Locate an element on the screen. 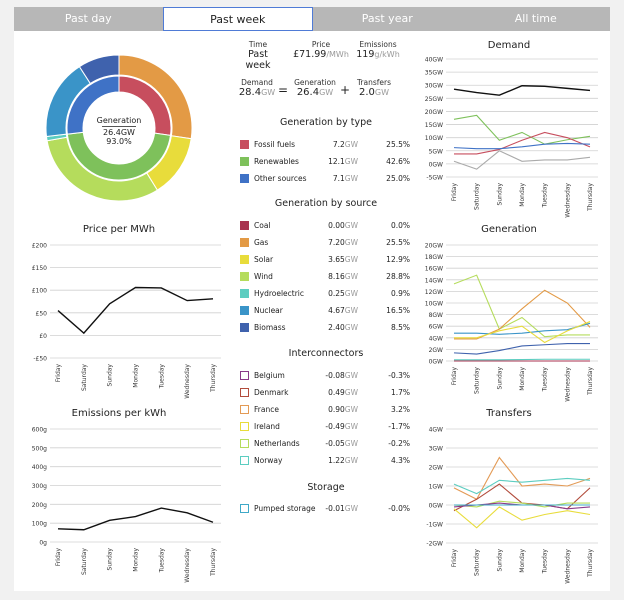 This screenshot has width=624, height=600. demand-stat: Demand 28.4GW is located at coordinates (257, 88).